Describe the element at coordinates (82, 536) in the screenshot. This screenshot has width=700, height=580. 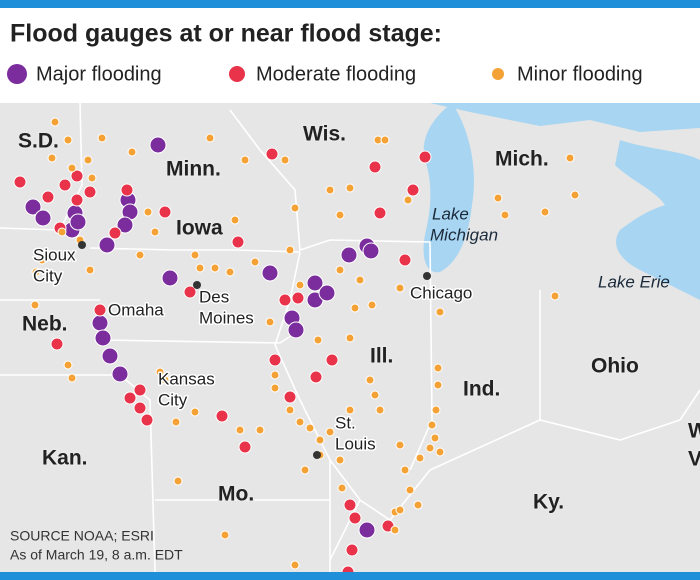
I see `source: SOURCE NOAA; ESRI` at that location.